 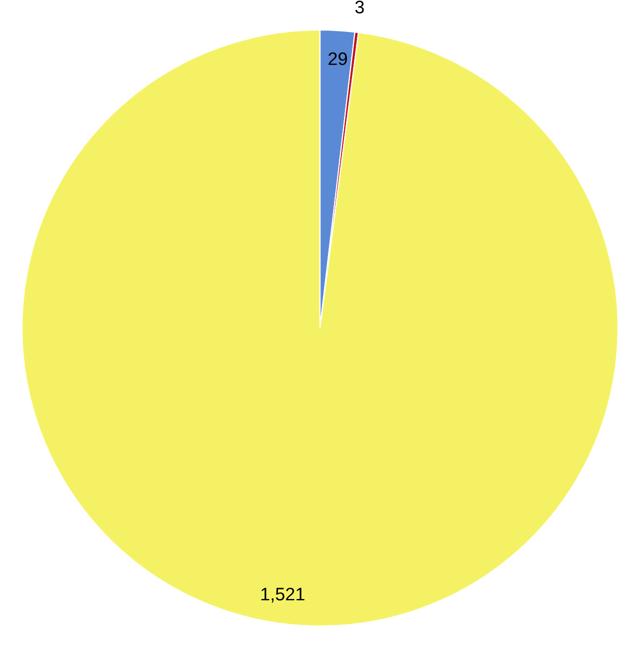 What do you see at coordinates (359, 7) in the screenshot?
I see `data-label: 3` at bounding box center [359, 7].